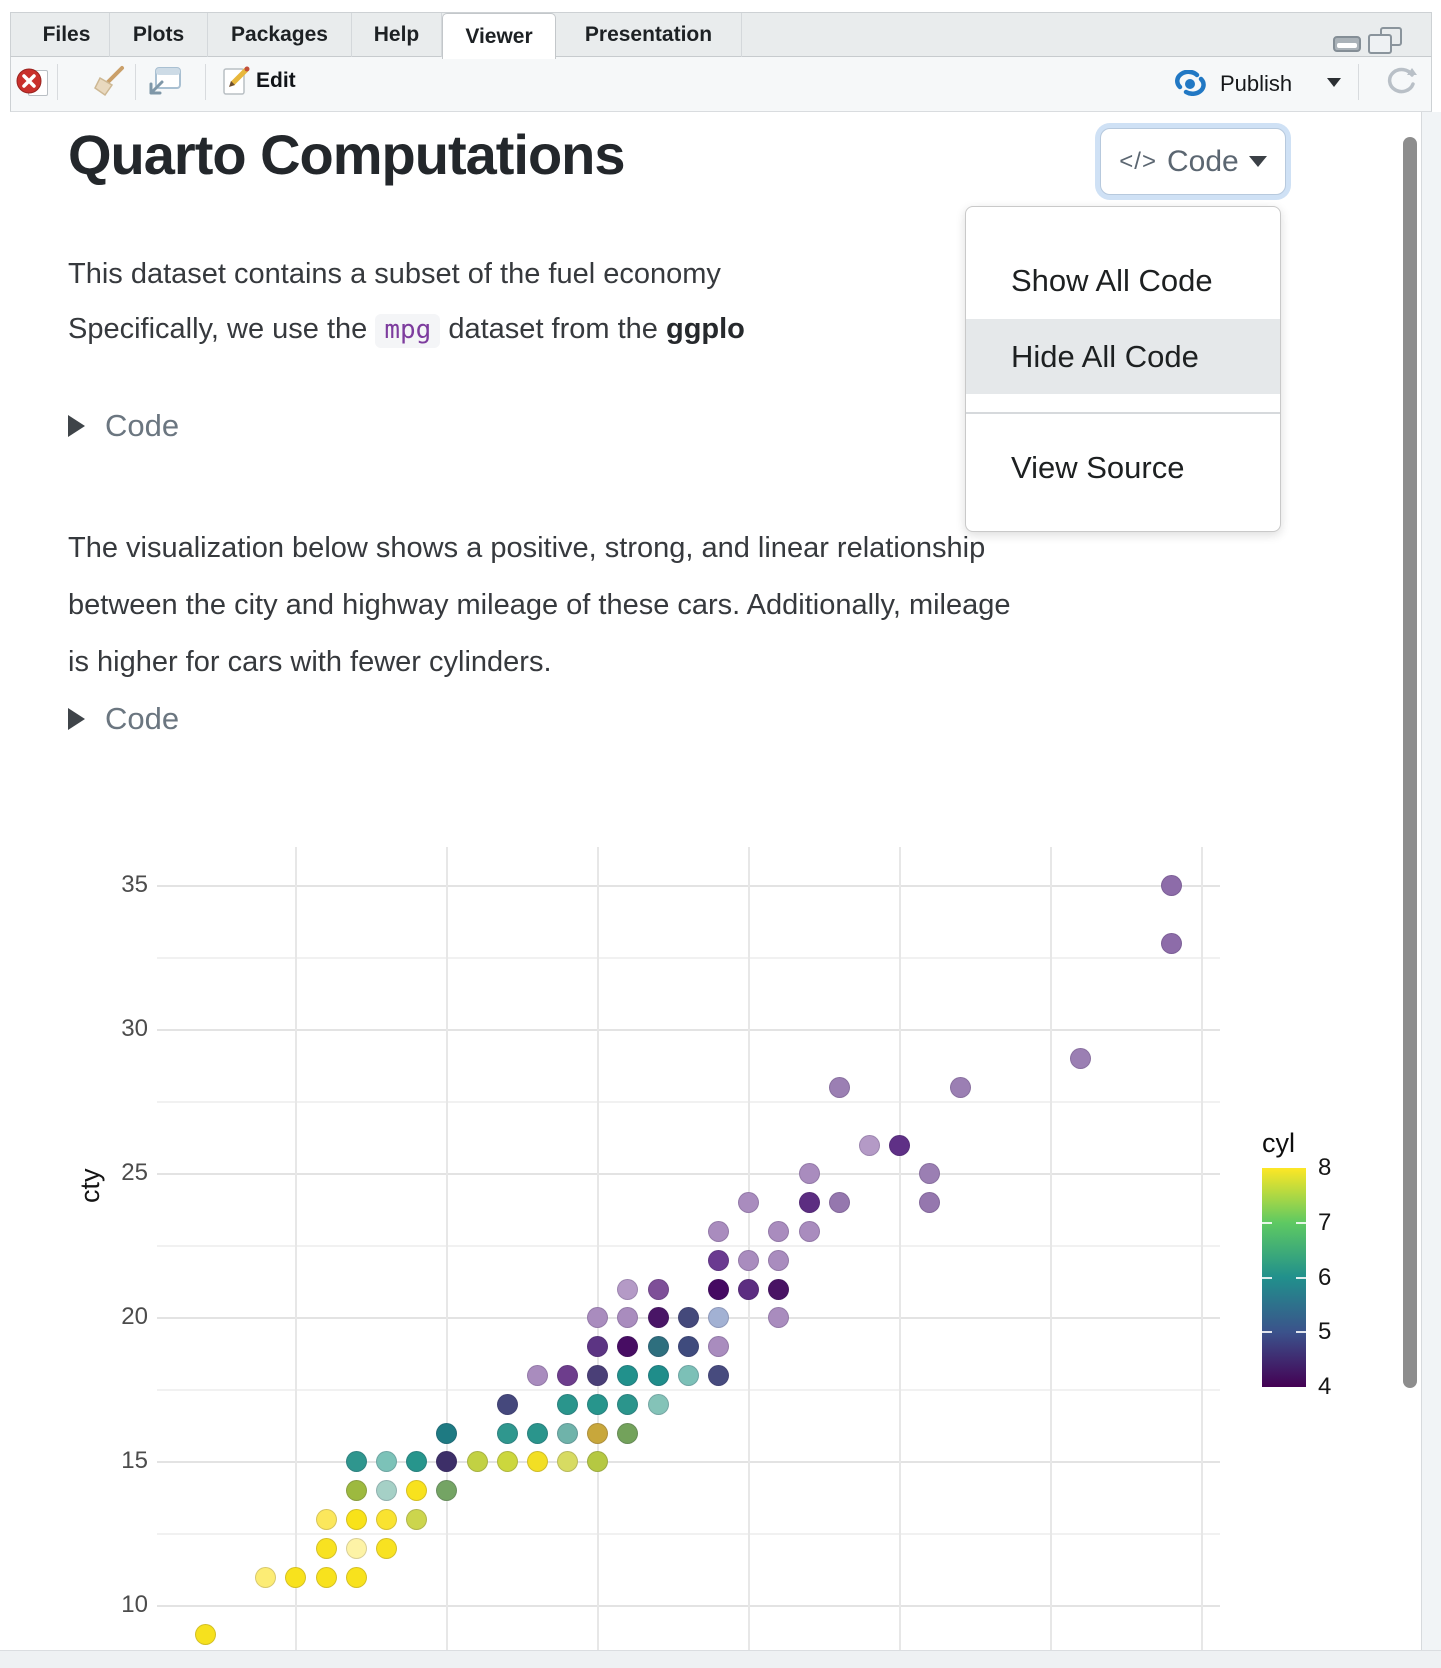 This screenshot has width=1441, height=1668. I want to click on tab-viewer: Viewer, so click(499, 36).